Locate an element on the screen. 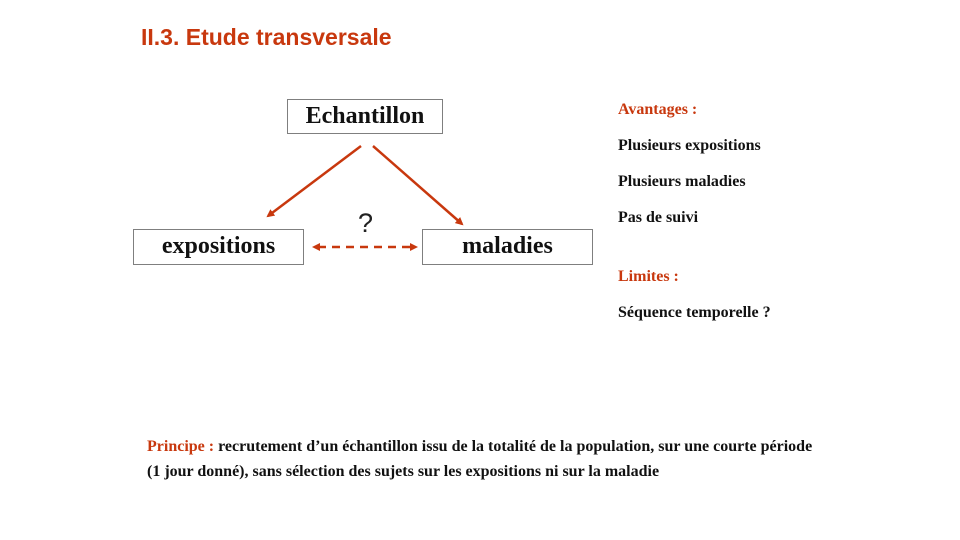 The width and height of the screenshot is (960, 540). principe-label: Principe : is located at coordinates (181, 446).